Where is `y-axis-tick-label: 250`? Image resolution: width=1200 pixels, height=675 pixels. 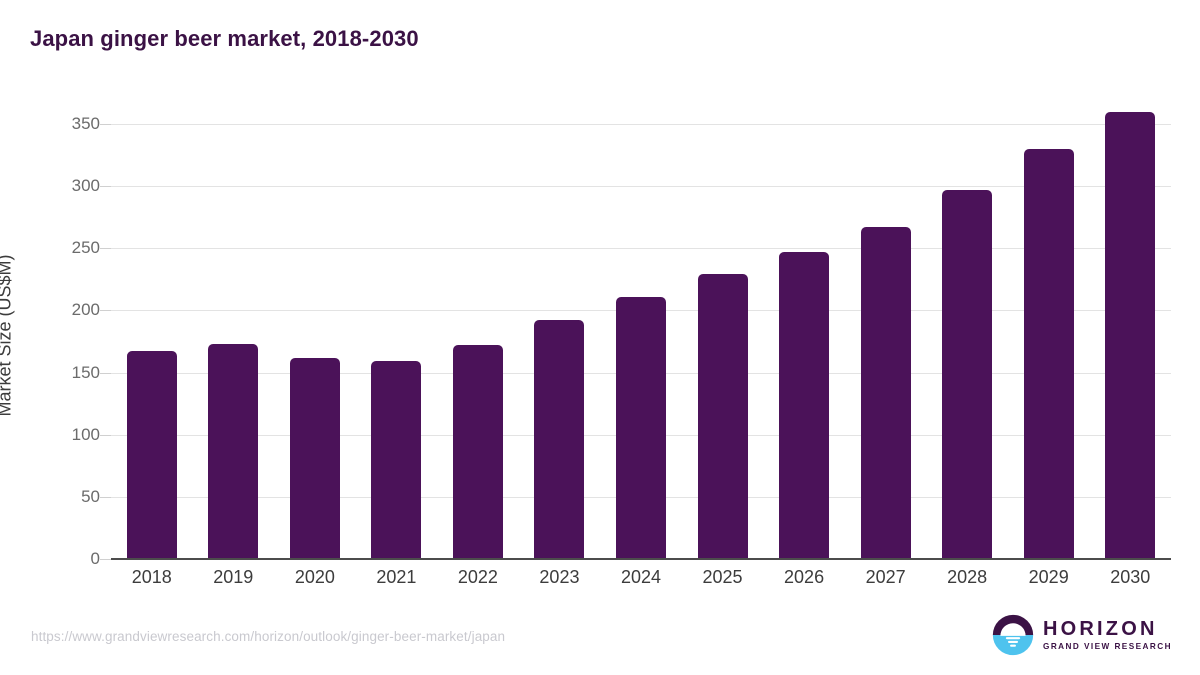 y-axis-tick-label: 250 is located at coordinates (85, 248).